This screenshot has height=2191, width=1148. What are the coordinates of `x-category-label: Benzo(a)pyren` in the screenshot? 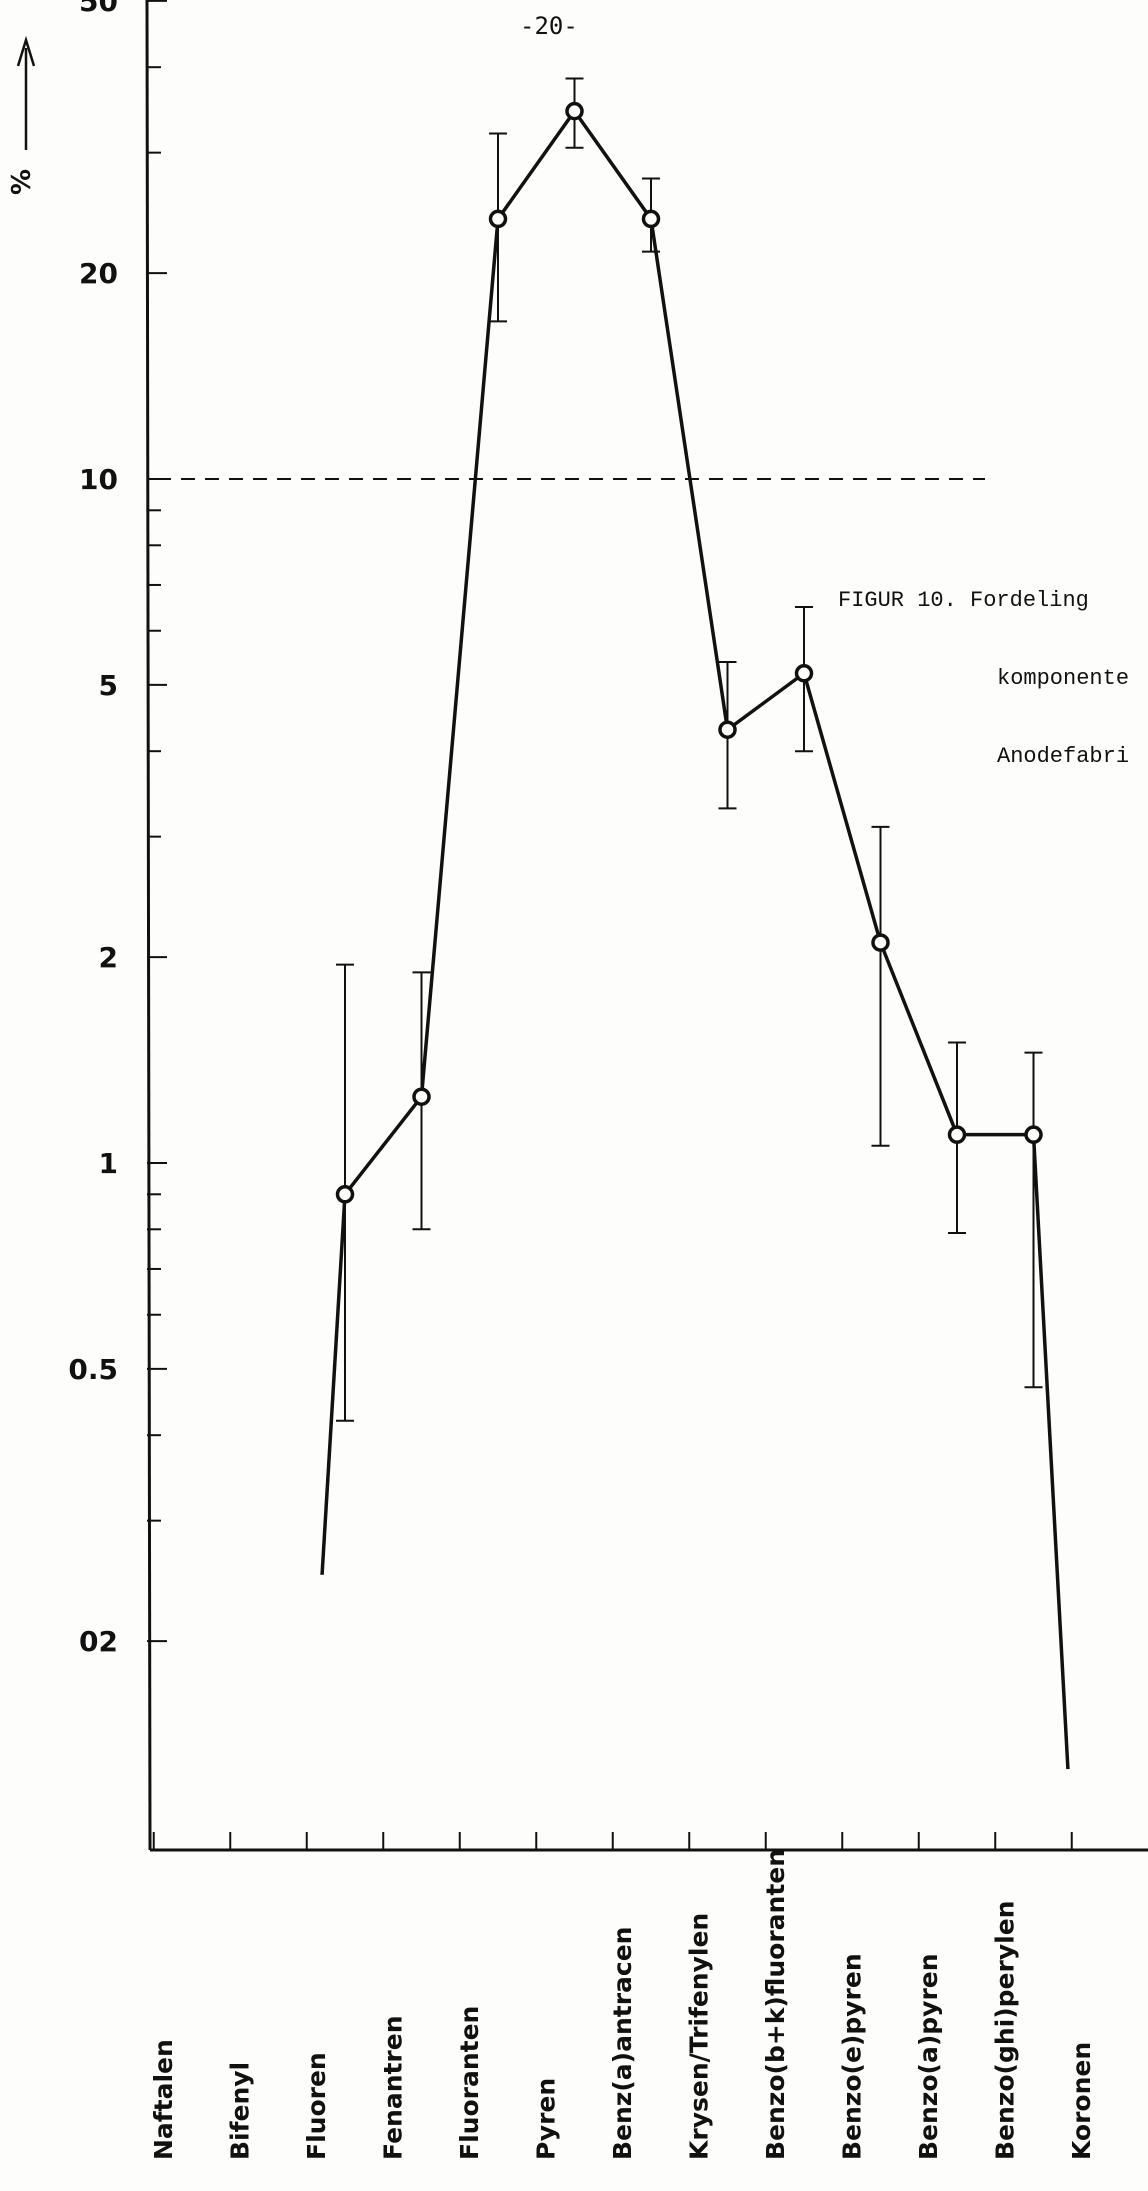 It's located at (928, 2056).